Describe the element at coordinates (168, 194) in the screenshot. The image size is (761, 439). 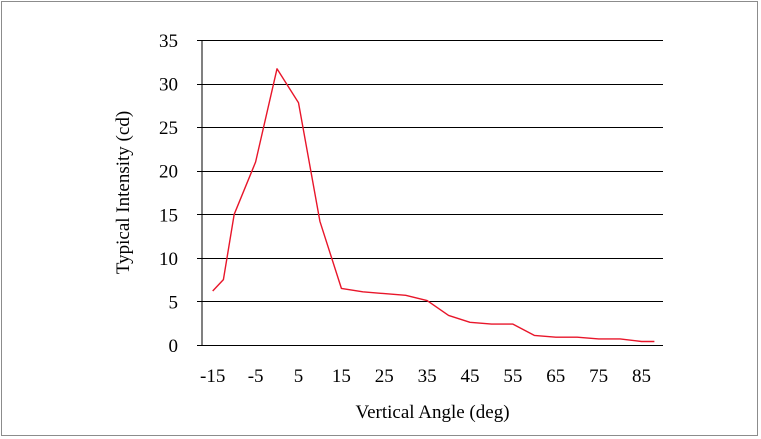
I see `y-tick-labels: 0 5 10 15 20 25 30 35` at that location.